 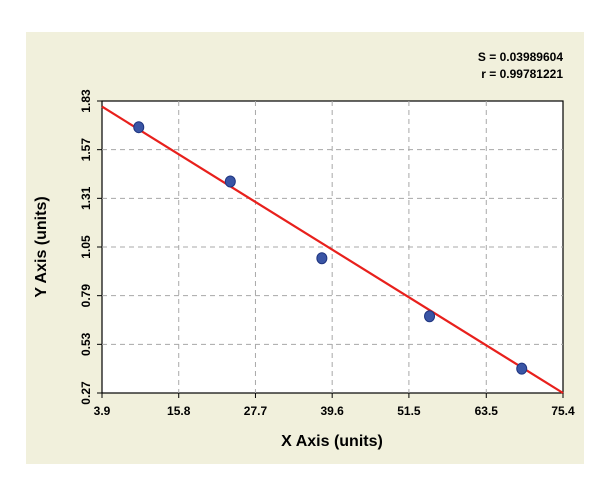 What do you see at coordinates (41, 246) in the screenshot?
I see `y-axis-label: Y Axis (units)` at bounding box center [41, 246].